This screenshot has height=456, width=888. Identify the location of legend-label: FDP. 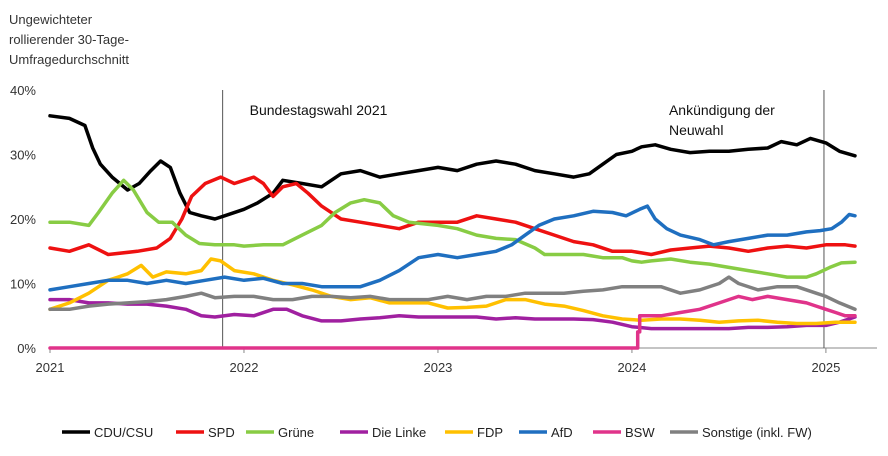
(490, 432).